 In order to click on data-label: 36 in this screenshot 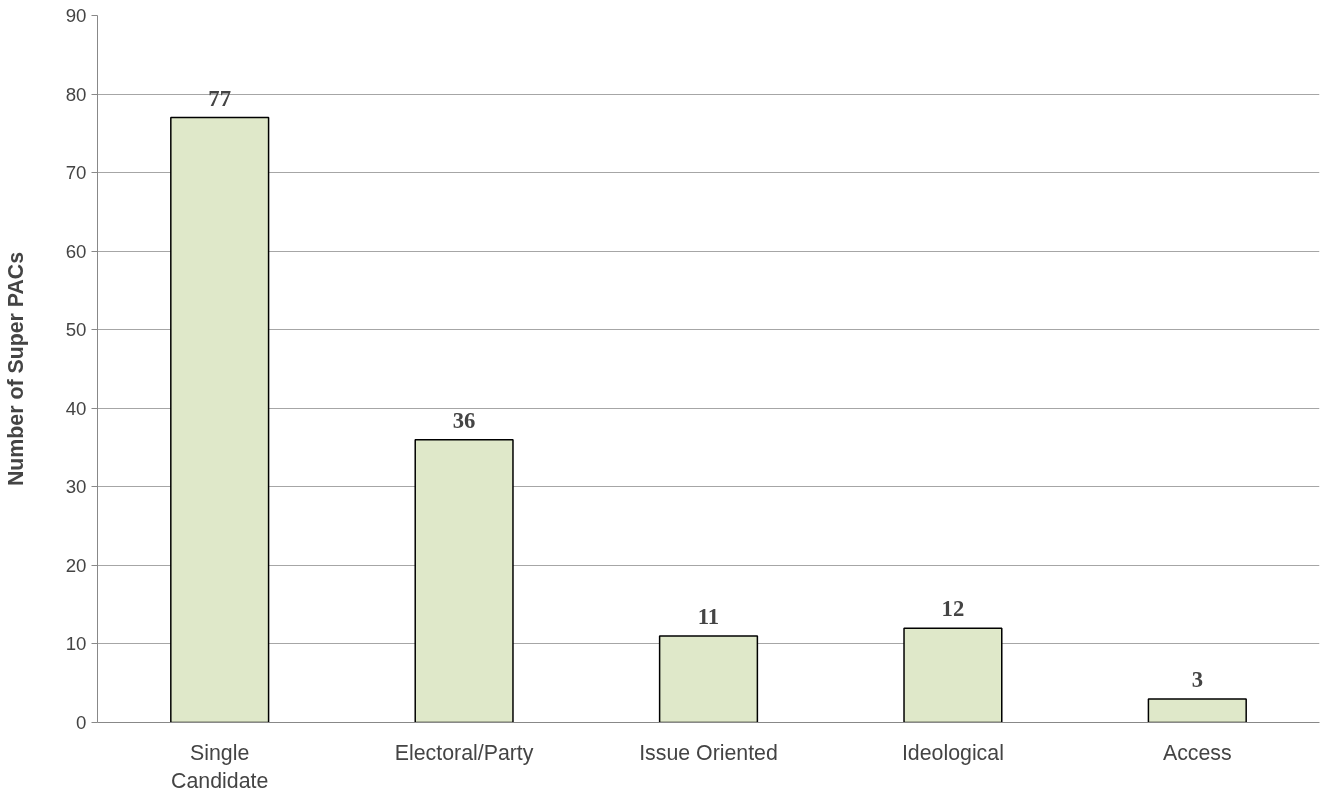, I will do `click(464, 420)`.